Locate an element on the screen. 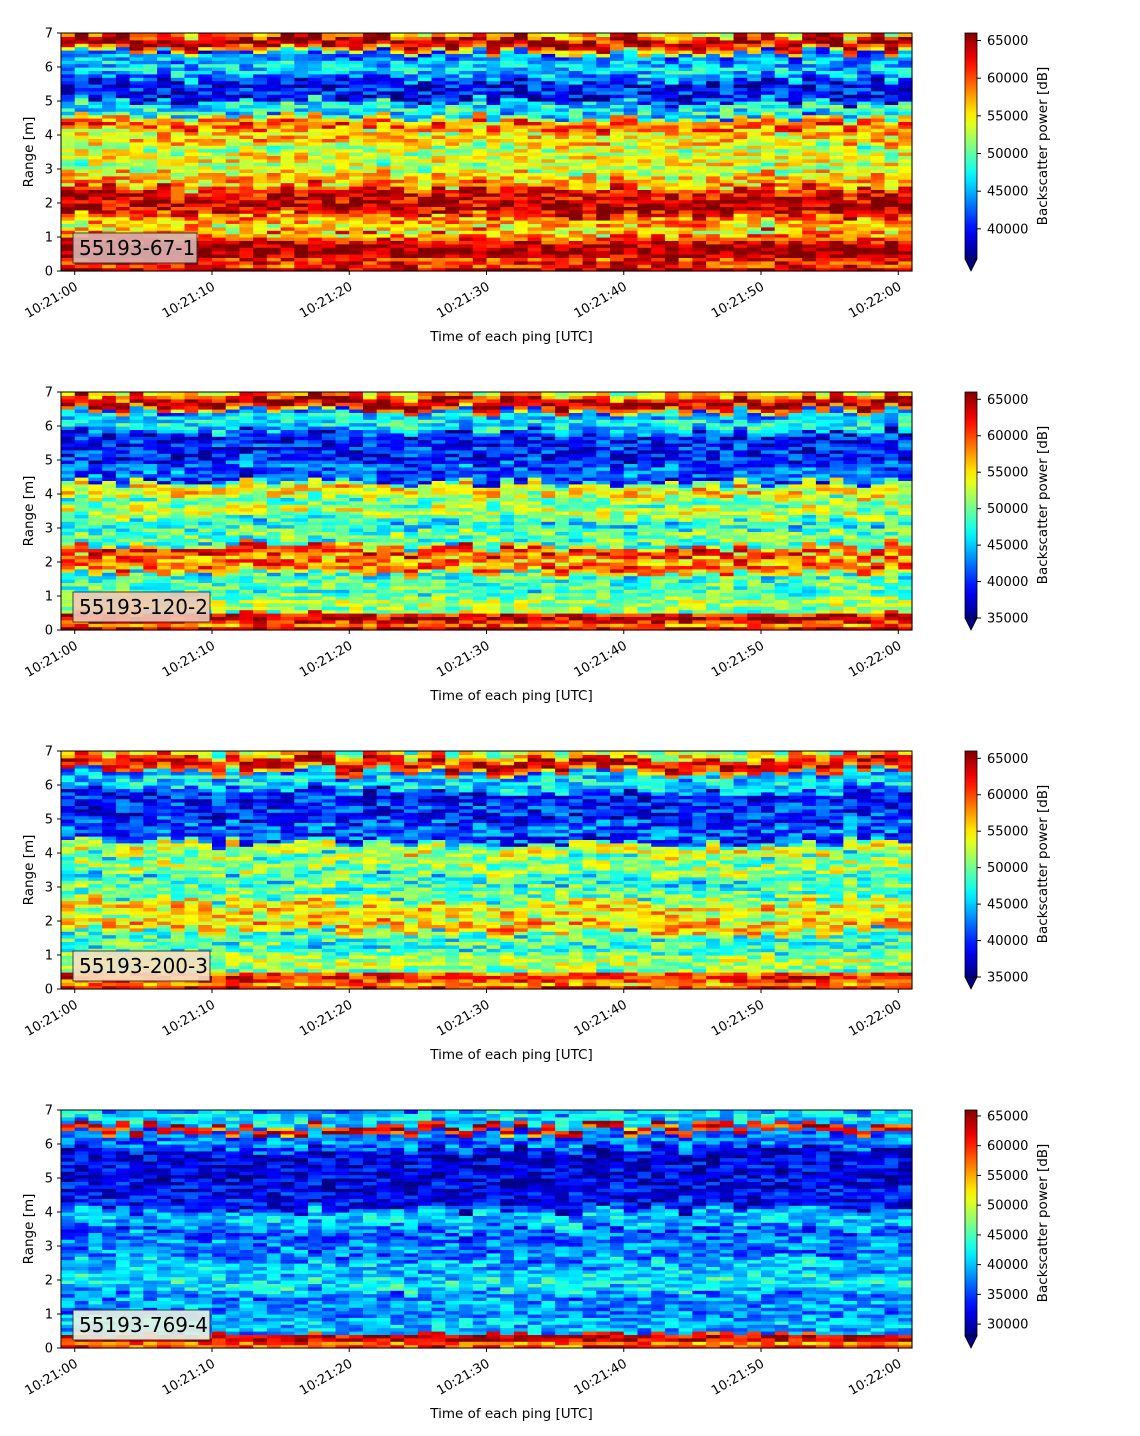 Image resolution: width=1140 pixels, height=1436 pixels. y-tick-label: 6 is located at coordinates (49, 68).